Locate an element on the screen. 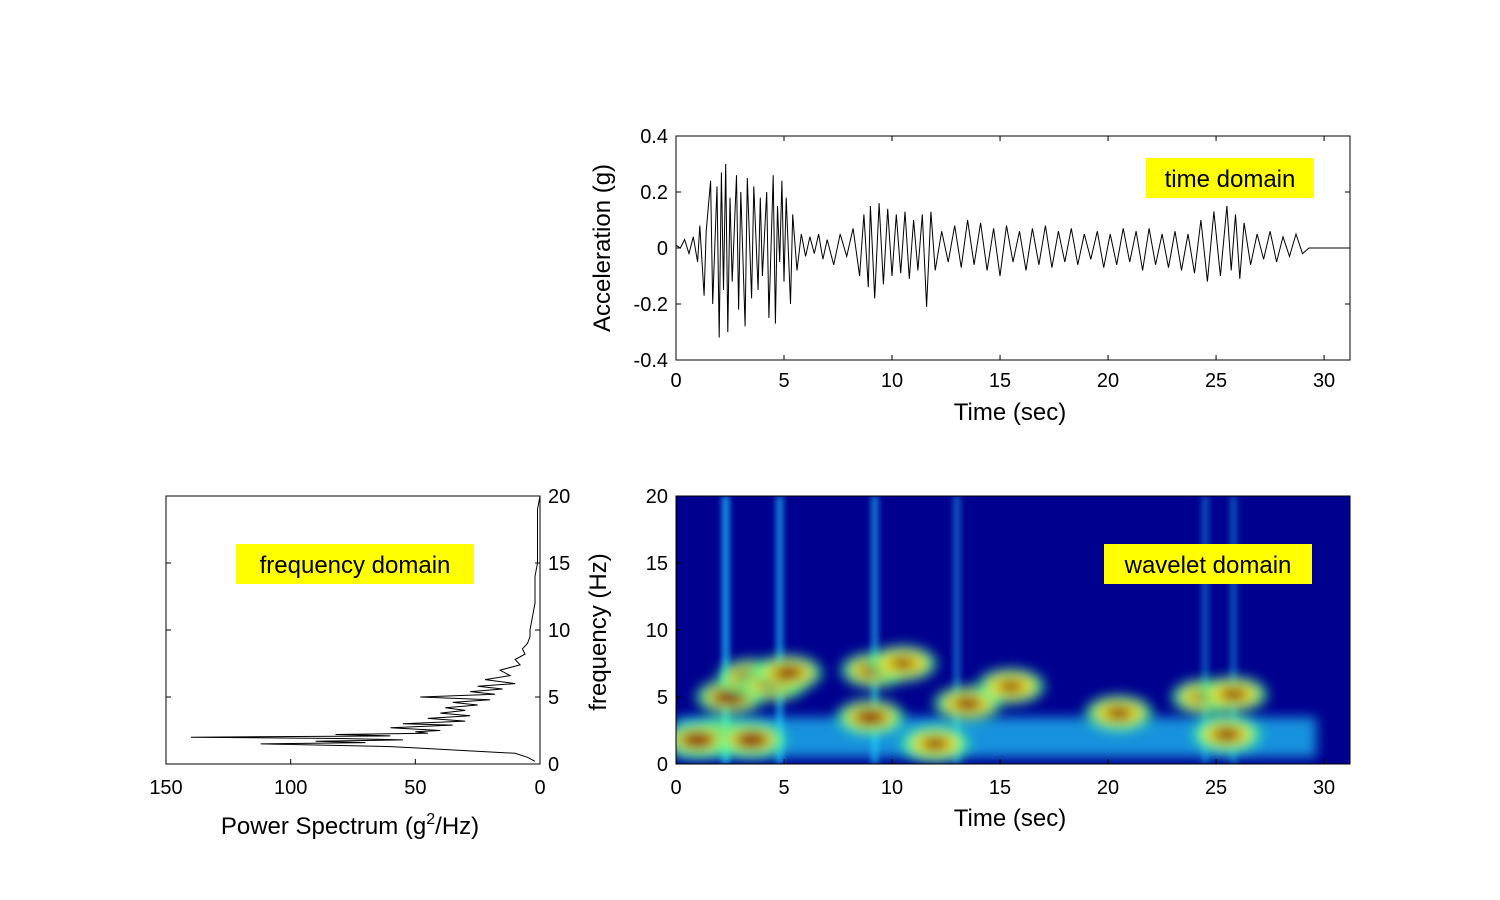  power-spectrum-signal is located at coordinates (365, 628).